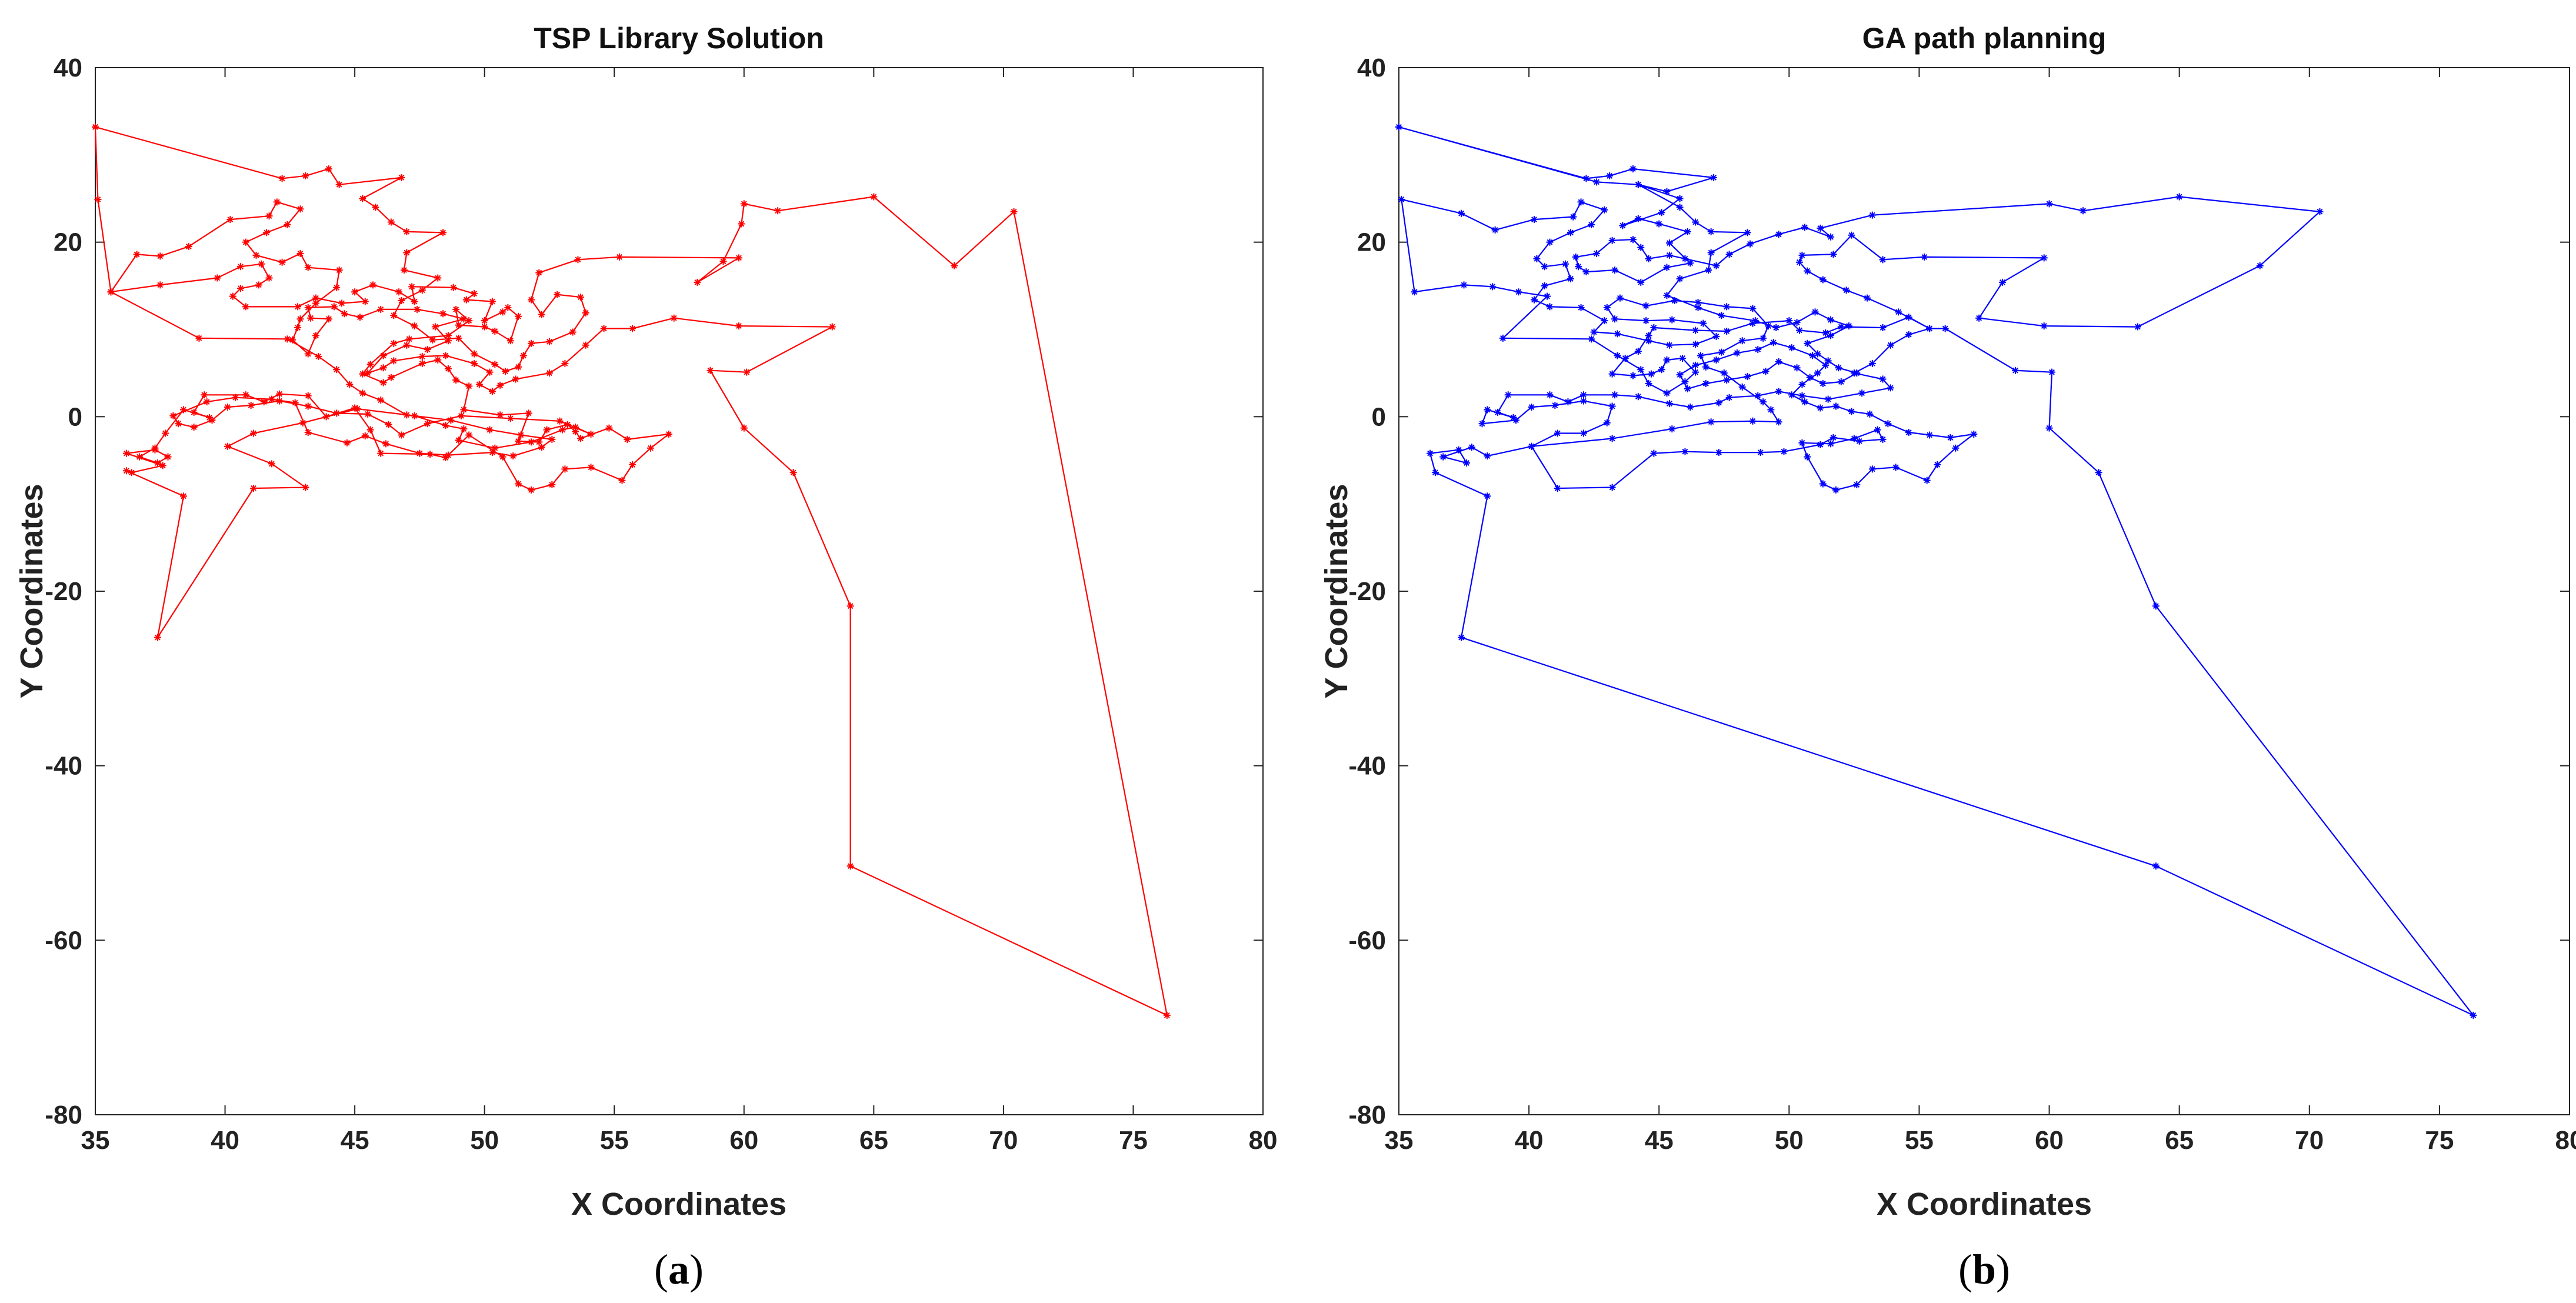  I want to click on panel-b-x-tick-label: 65, so click(2179, 1140).